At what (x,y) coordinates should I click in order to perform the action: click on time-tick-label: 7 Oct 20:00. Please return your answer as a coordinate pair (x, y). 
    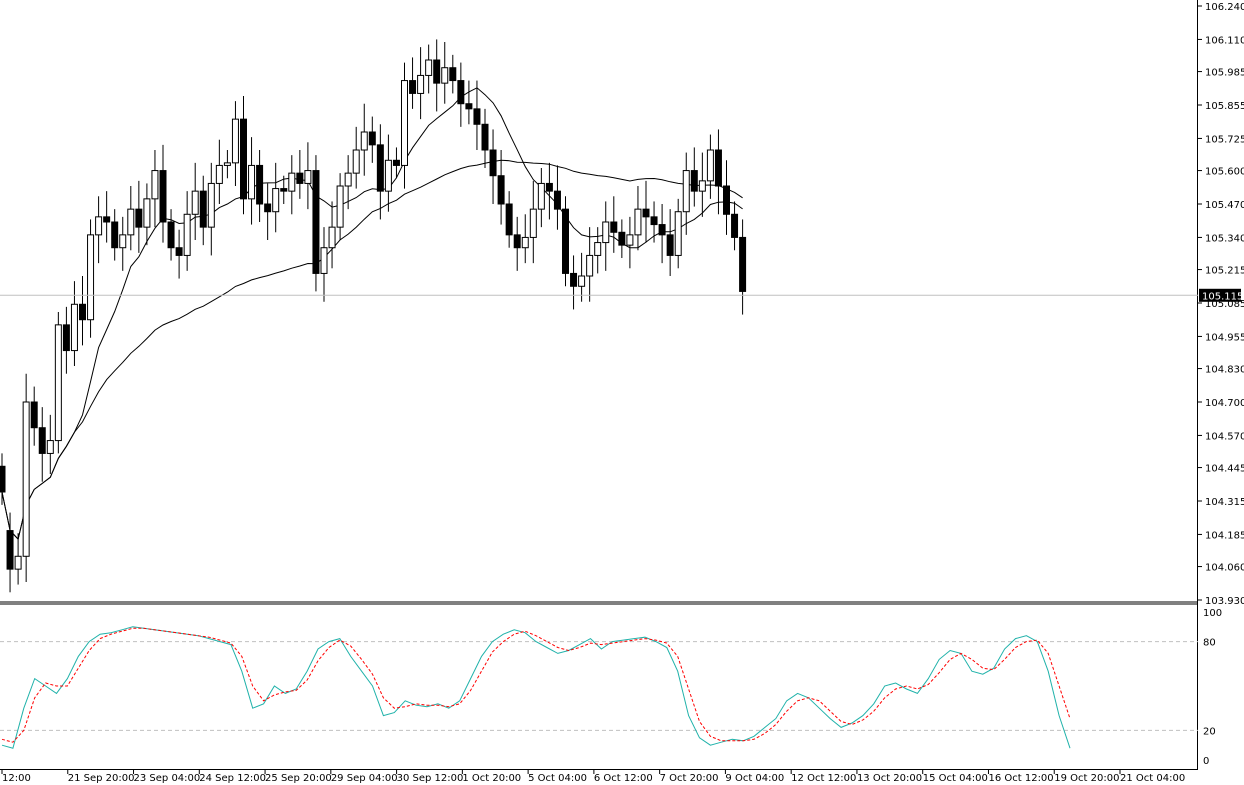
    Looking at the image, I should click on (689, 778).